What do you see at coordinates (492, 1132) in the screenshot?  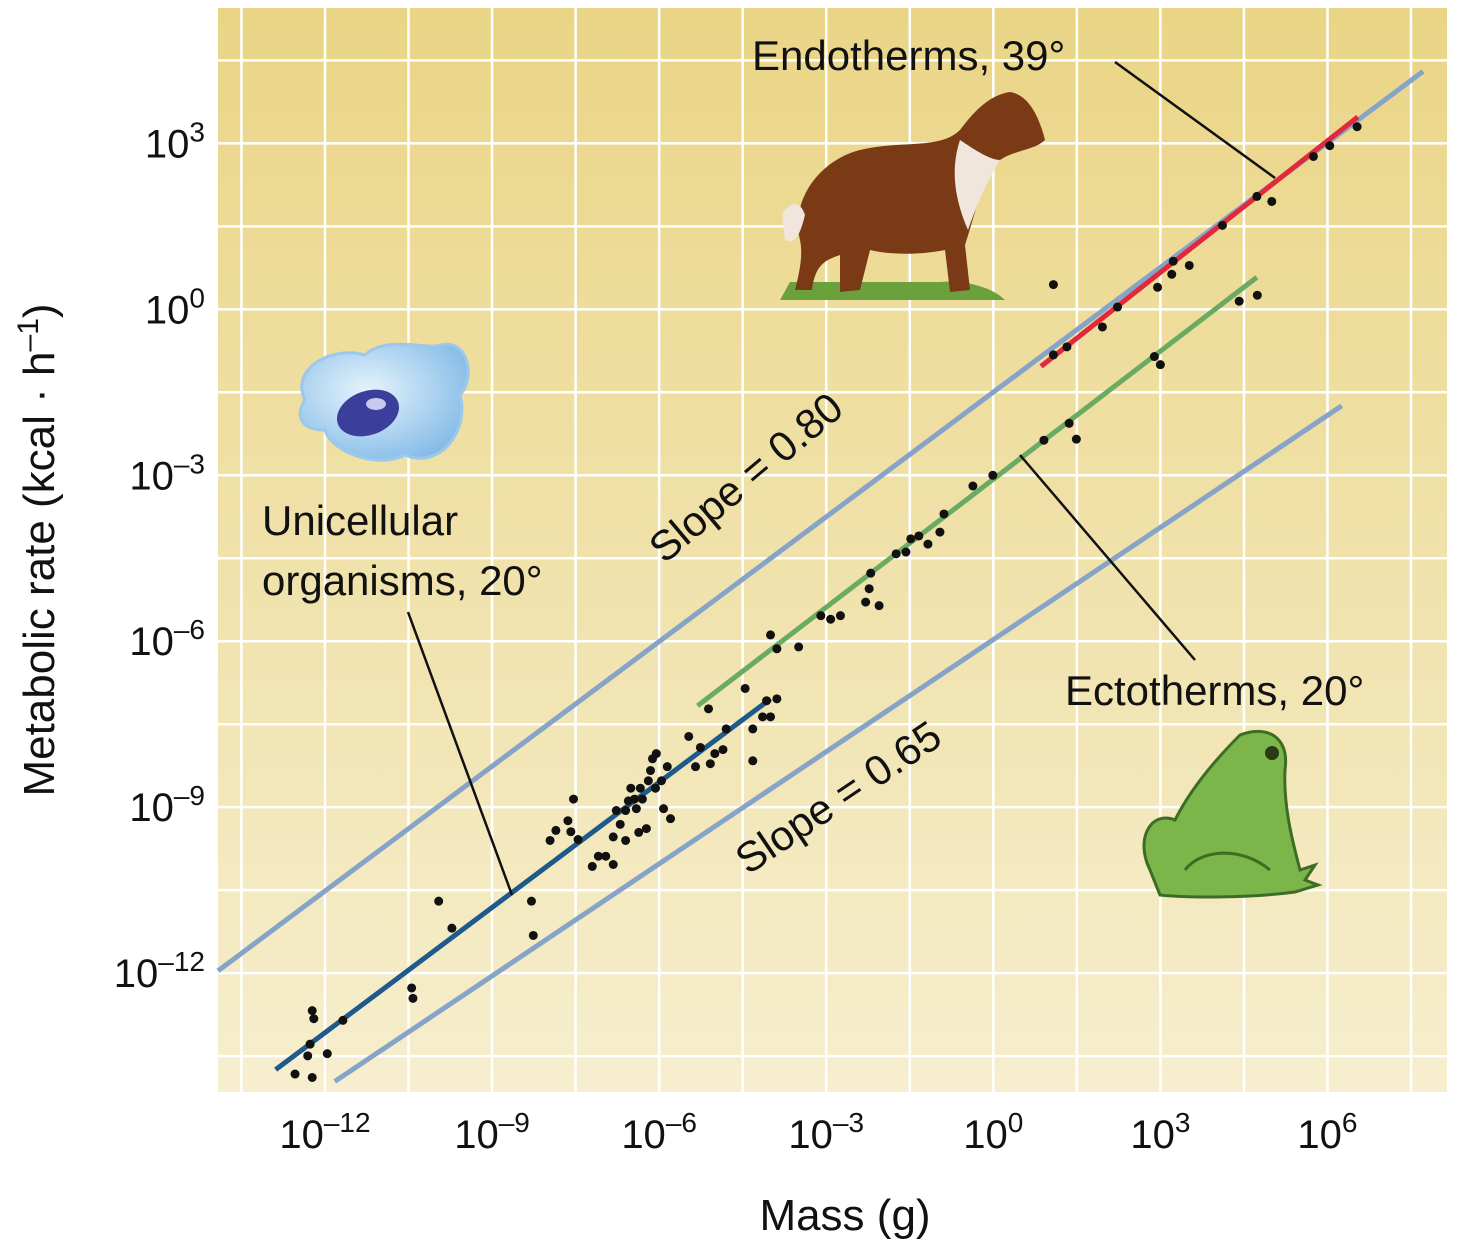 I see `x-tick-label: 10⁻⁹` at bounding box center [492, 1132].